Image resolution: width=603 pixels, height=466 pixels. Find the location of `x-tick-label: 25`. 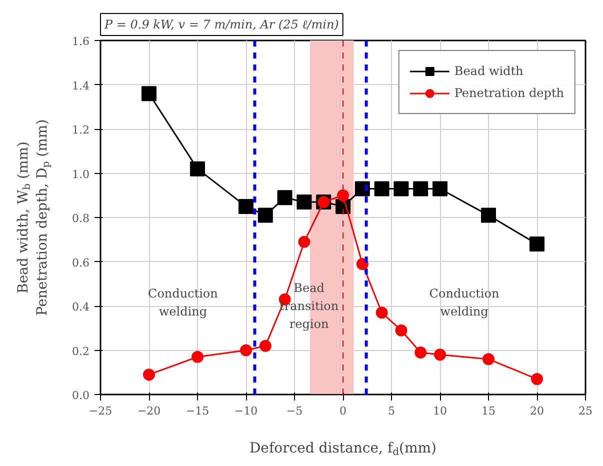

x-tick-label: 25 is located at coordinates (585, 411).